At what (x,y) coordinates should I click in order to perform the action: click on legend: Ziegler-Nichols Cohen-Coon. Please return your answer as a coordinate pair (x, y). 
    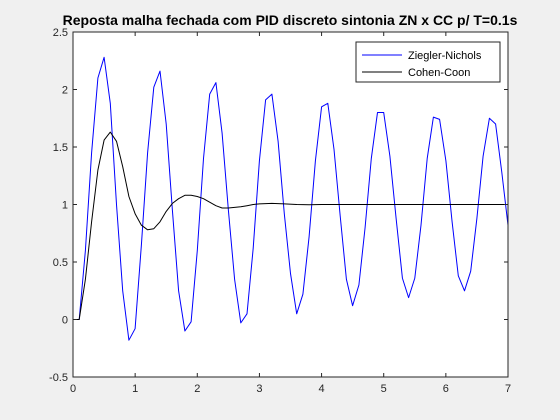
    Looking at the image, I should click on (428, 62).